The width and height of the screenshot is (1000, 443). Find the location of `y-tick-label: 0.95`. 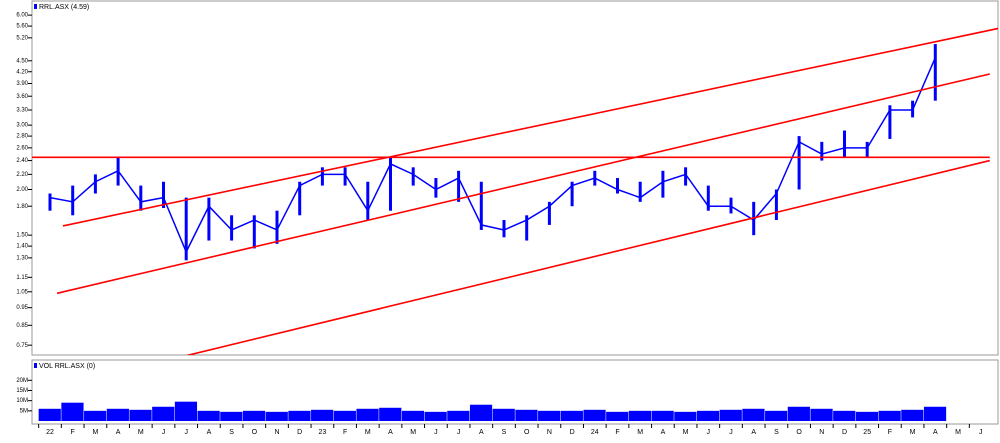

y-tick-label: 0.95 is located at coordinates (22, 308).